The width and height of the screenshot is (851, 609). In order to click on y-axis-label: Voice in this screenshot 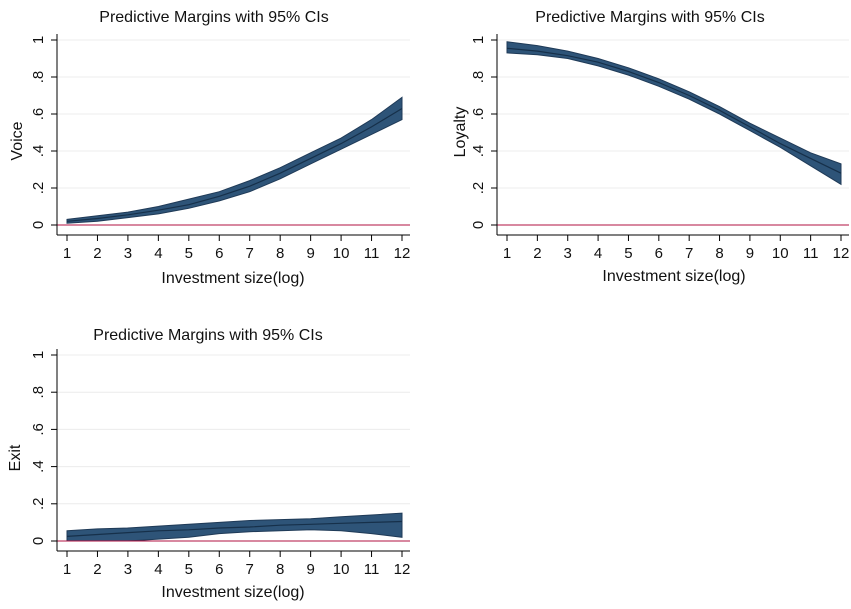, I will do `click(17, 140)`.